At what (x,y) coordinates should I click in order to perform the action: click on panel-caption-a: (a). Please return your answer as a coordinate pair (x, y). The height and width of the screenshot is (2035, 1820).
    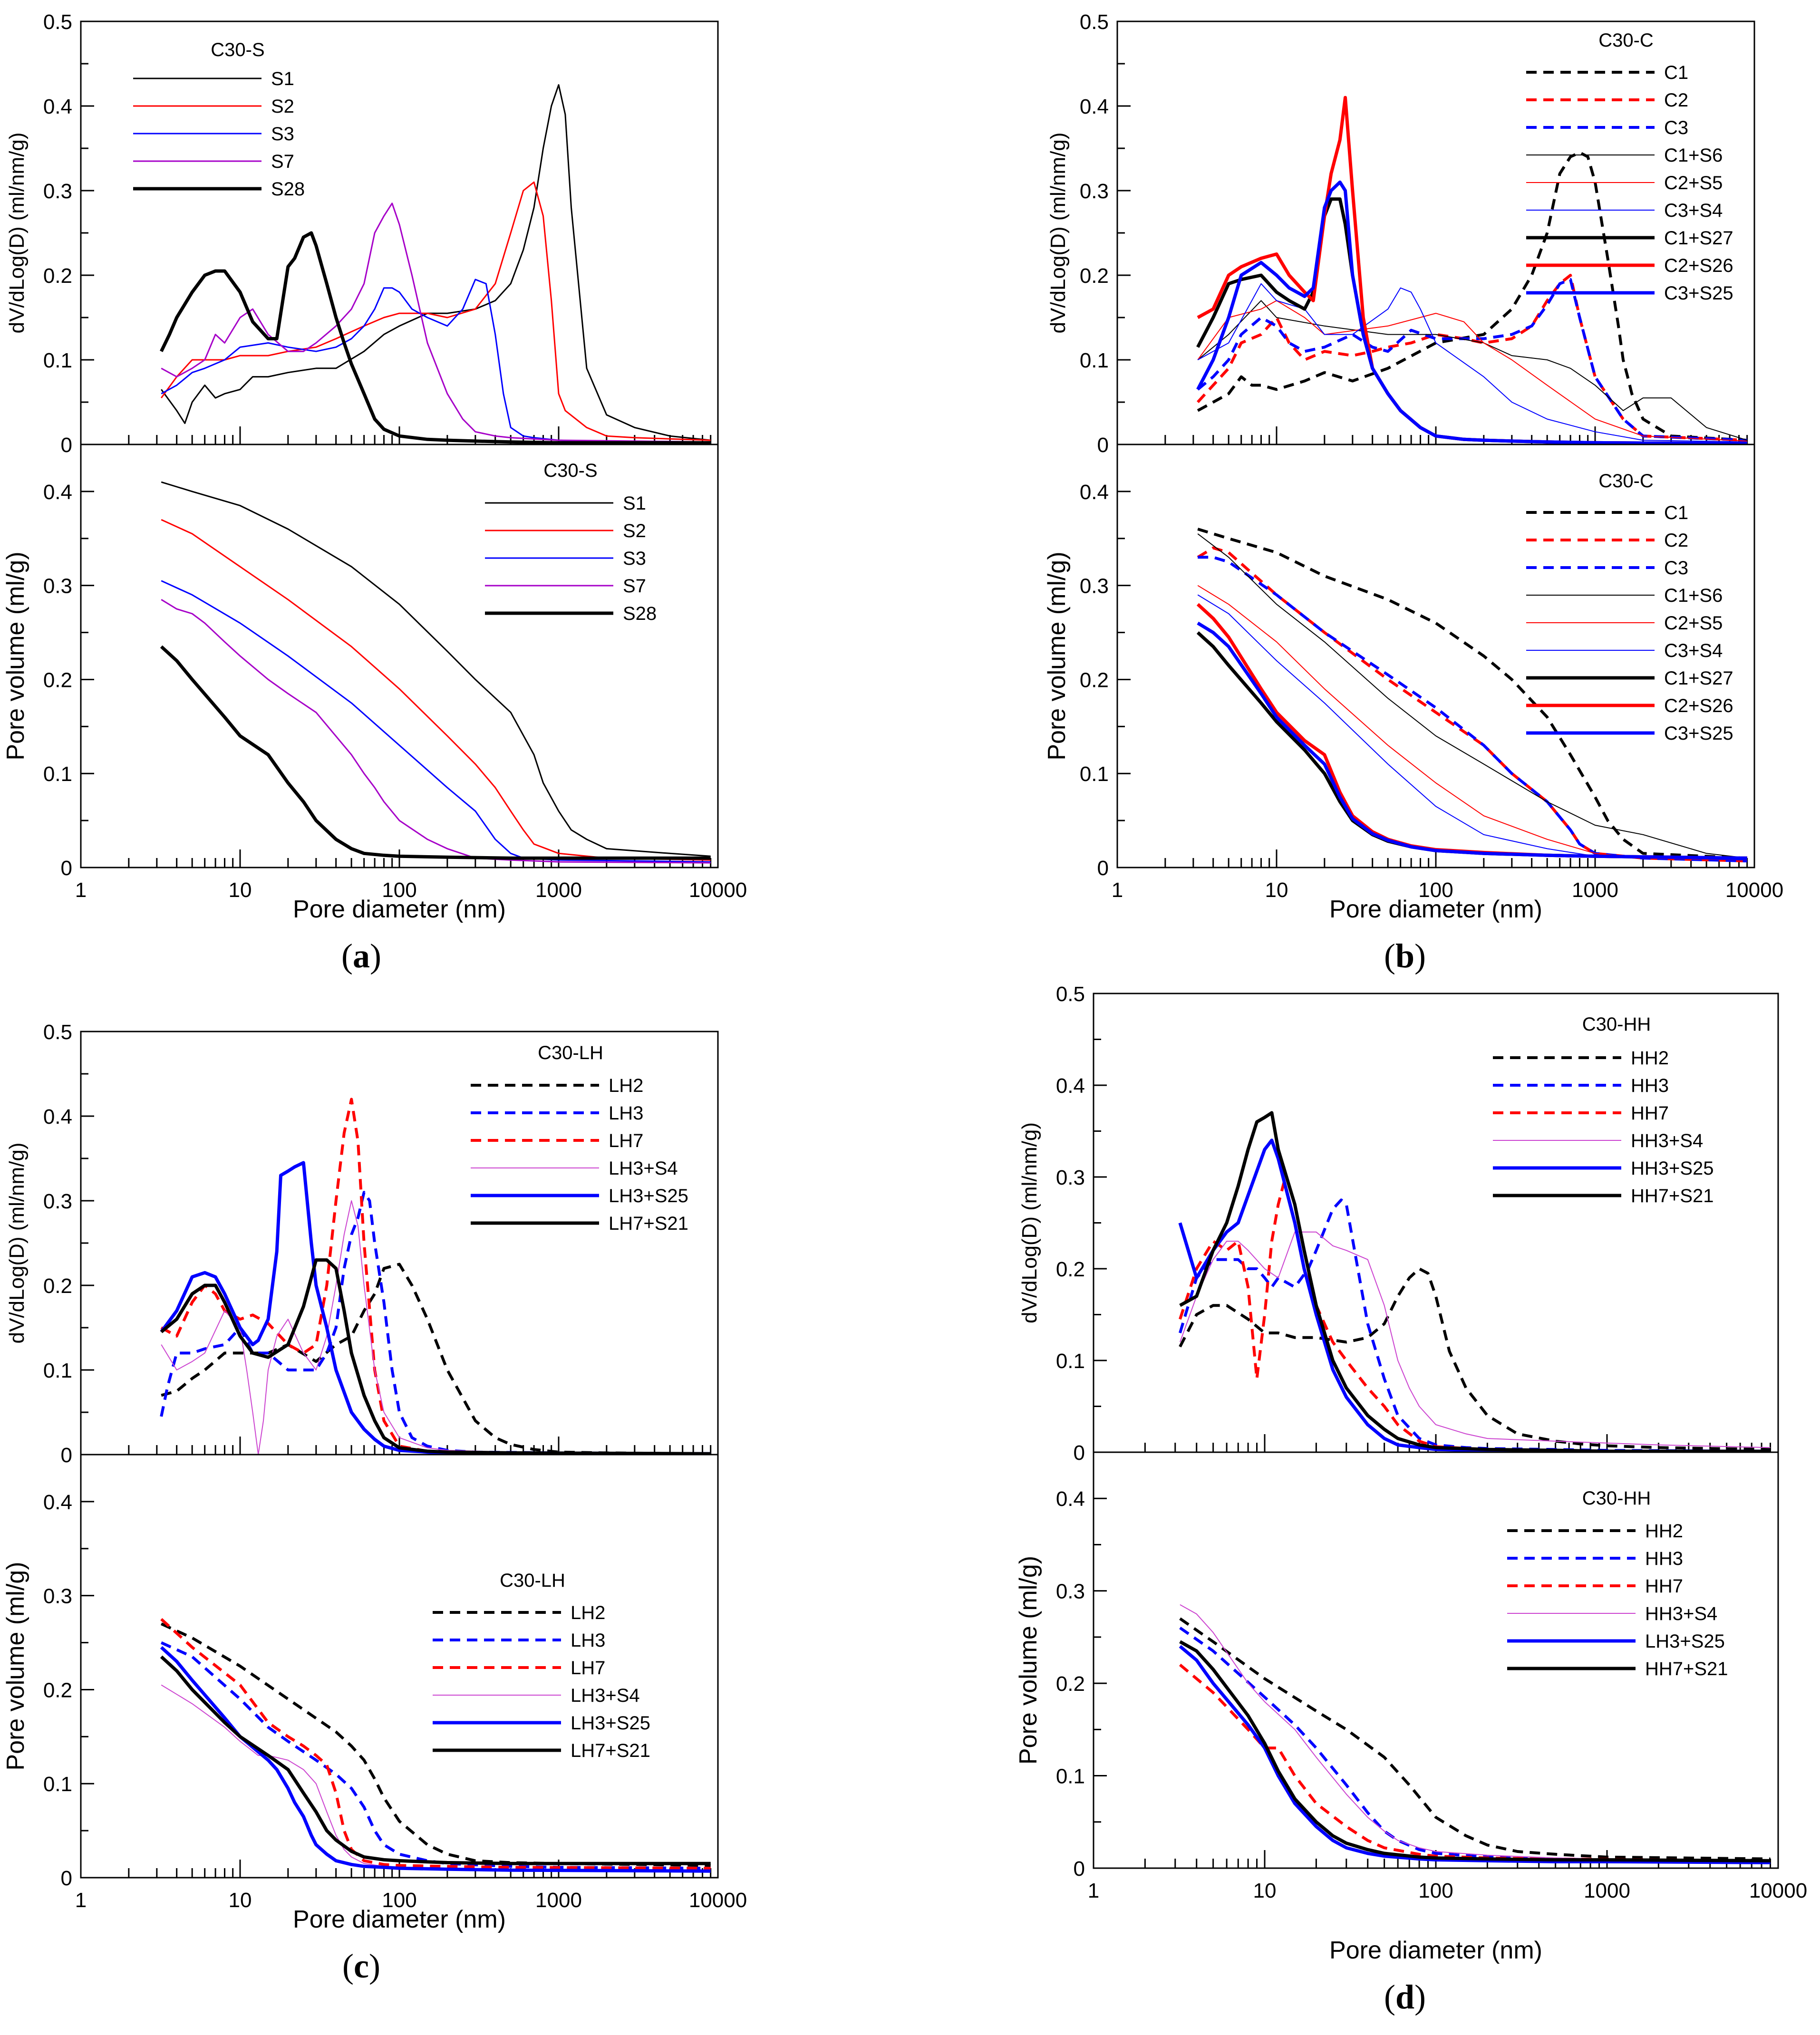
    Looking at the image, I should click on (361, 956).